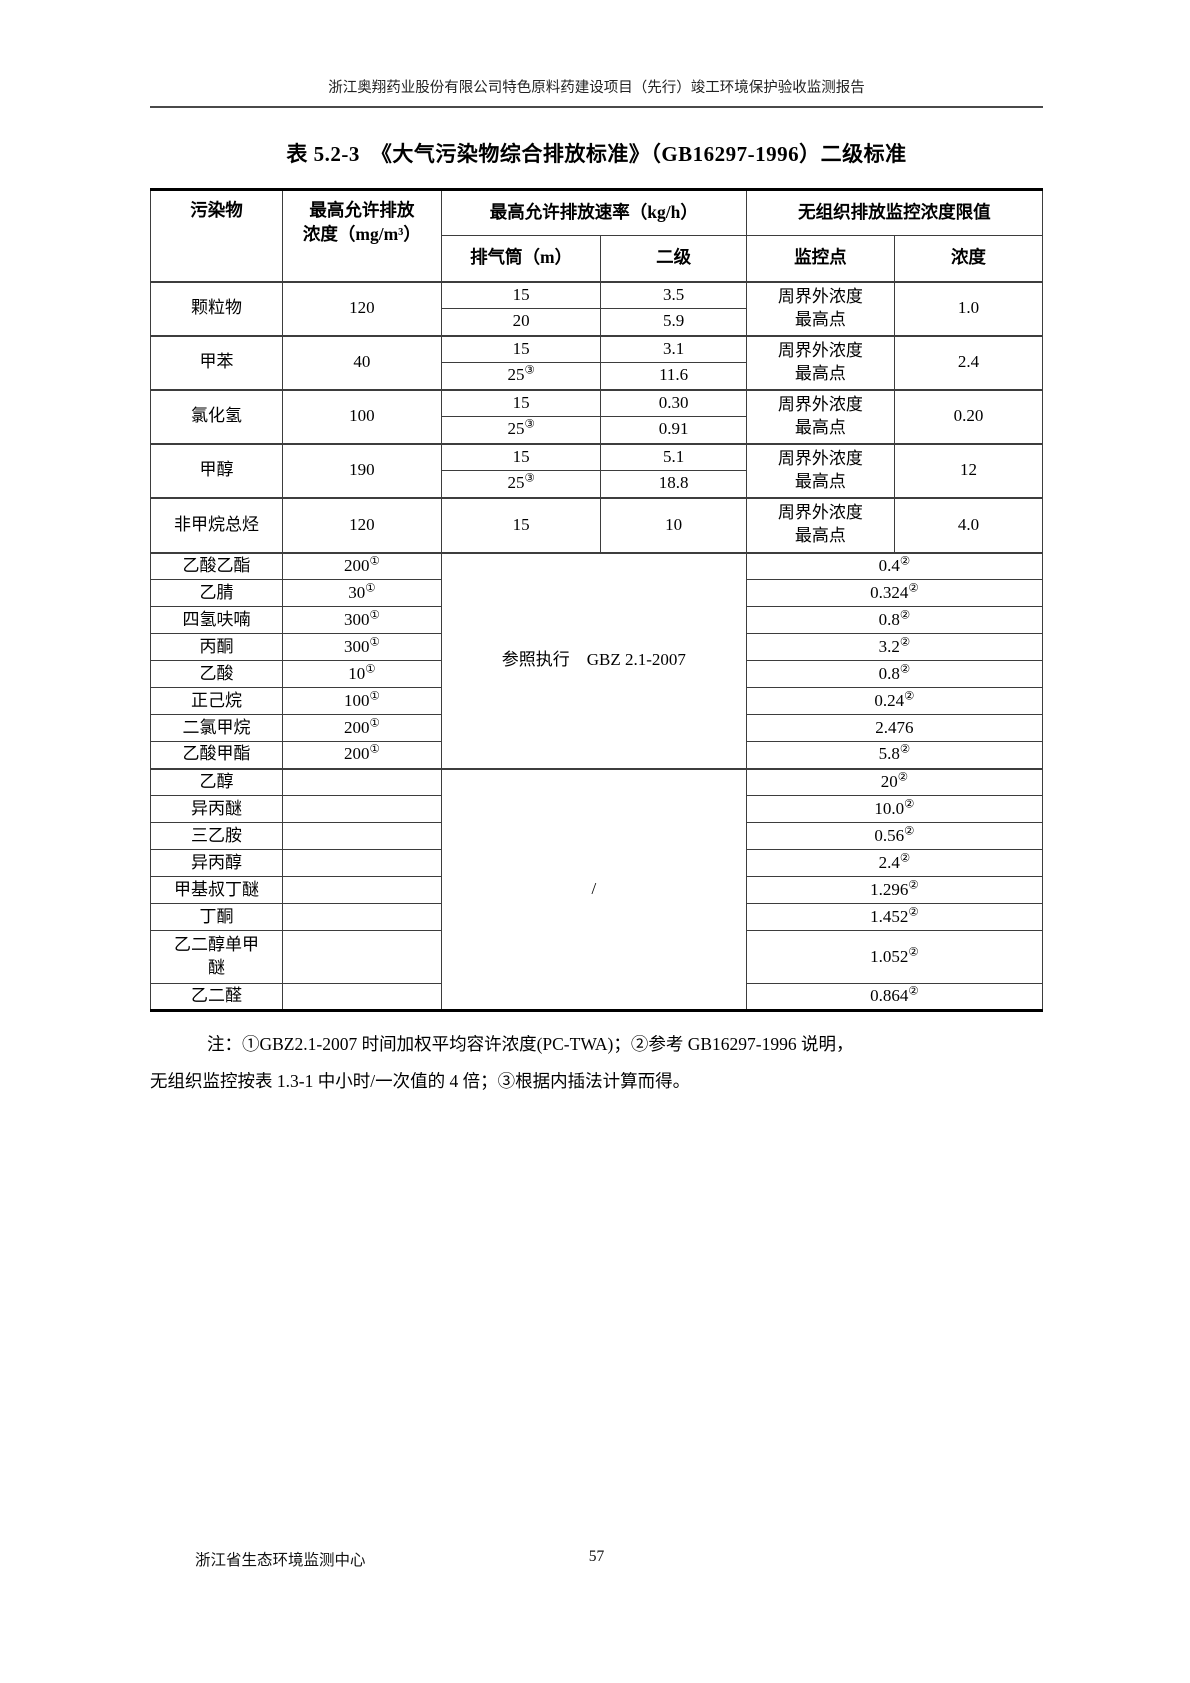 This screenshot has height=1683, width=1190. Describe the element at coordinates (216, 809) in the screenshot. I see `cell-pollutant: 异丙醚` at that location.